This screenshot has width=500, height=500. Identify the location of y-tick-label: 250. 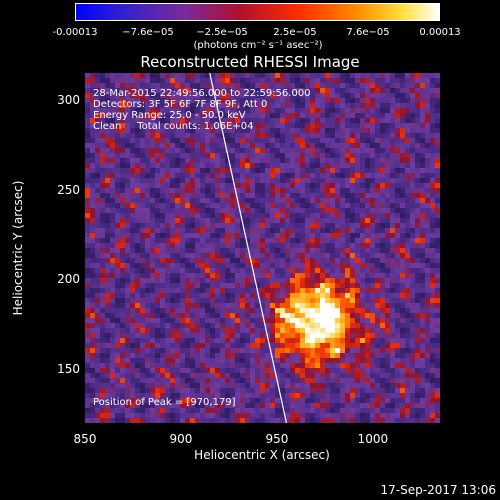
(68, 189).